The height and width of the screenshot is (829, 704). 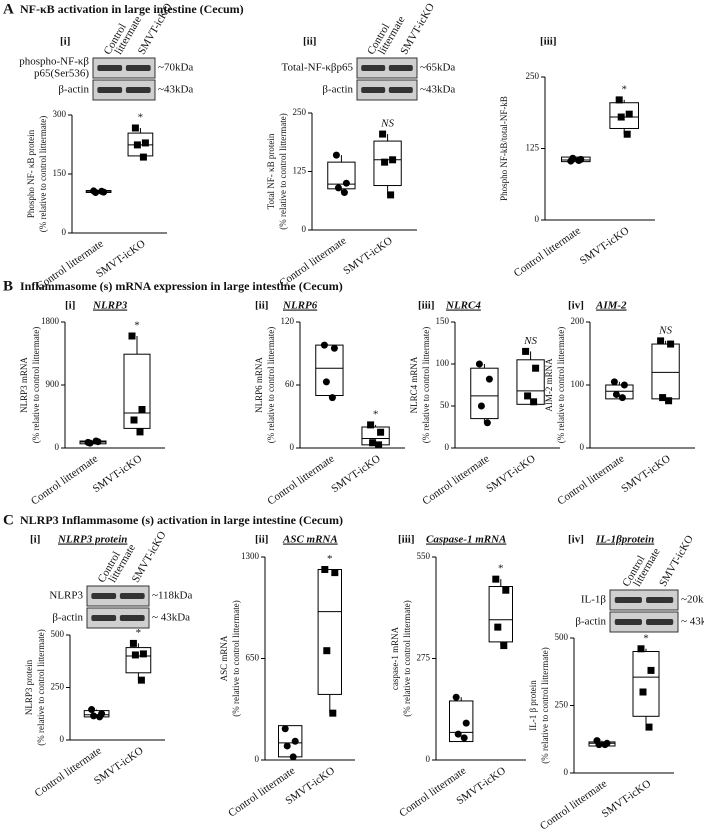 What do you see at coordinates (692, 622) in the screenshot?
I see `blot-size: ~ 43kDa` at bounding box center [692, 622].